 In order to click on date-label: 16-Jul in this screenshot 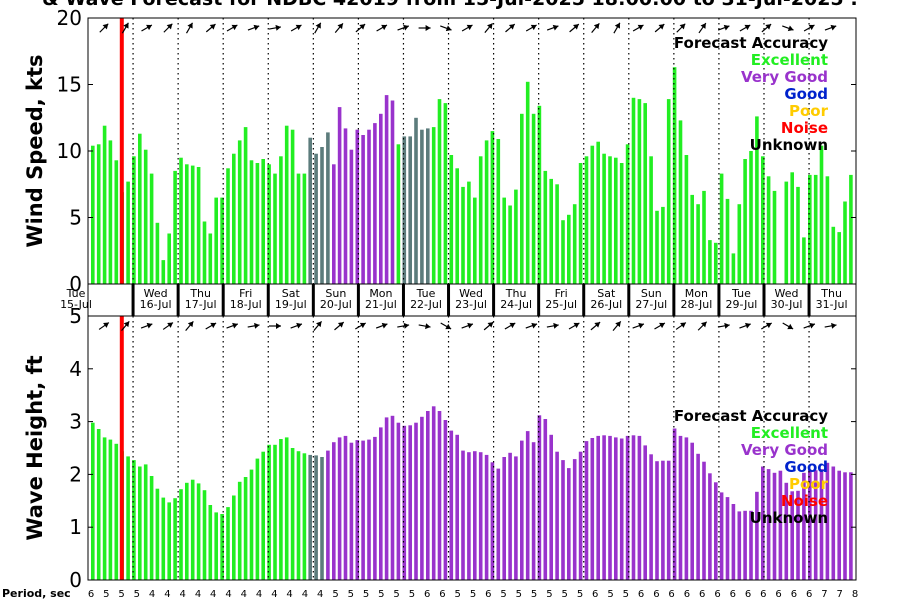, I will do `click(156, 304)`.